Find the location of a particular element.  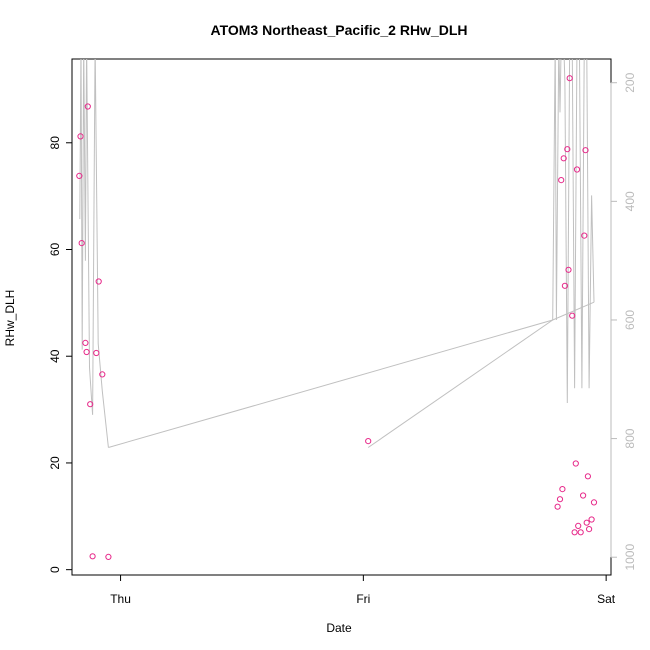

y-tick-label: 80 is located at coordinates (55, 143).